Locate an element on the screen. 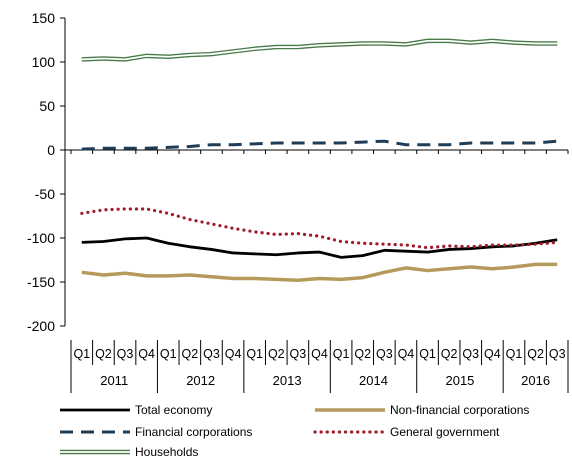 The width and height of the screenshot is (572, 461). legend-label: Households is located at coordinates (166, 450).